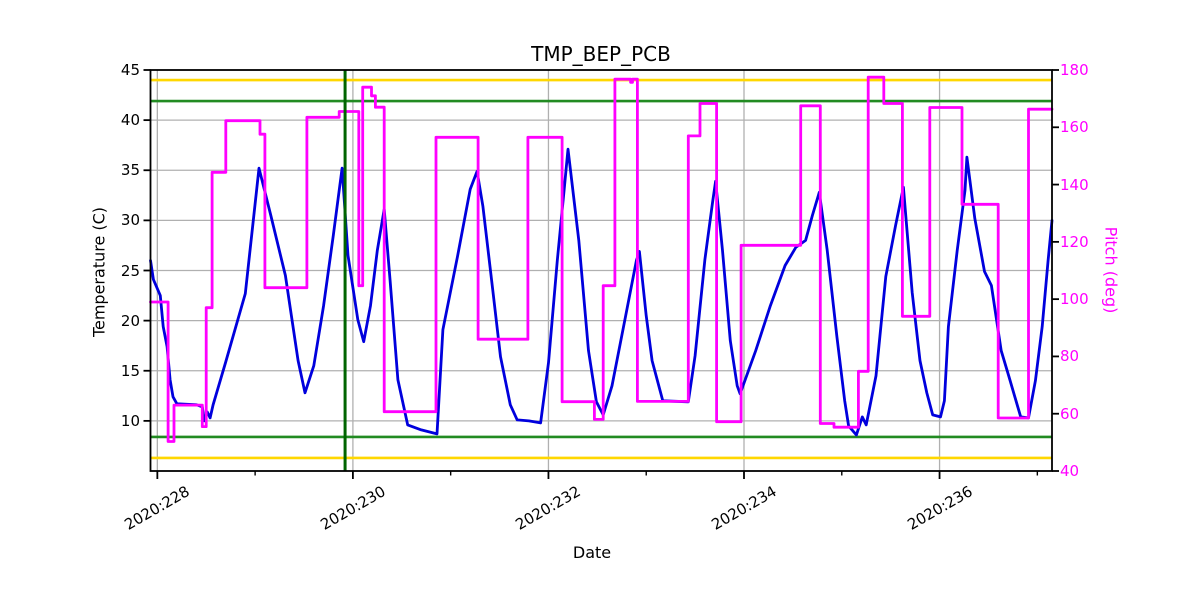 This screenshot has height=600, width=1200. I want to click on y-axis-tick-label-left: 35, so click(130, 170).